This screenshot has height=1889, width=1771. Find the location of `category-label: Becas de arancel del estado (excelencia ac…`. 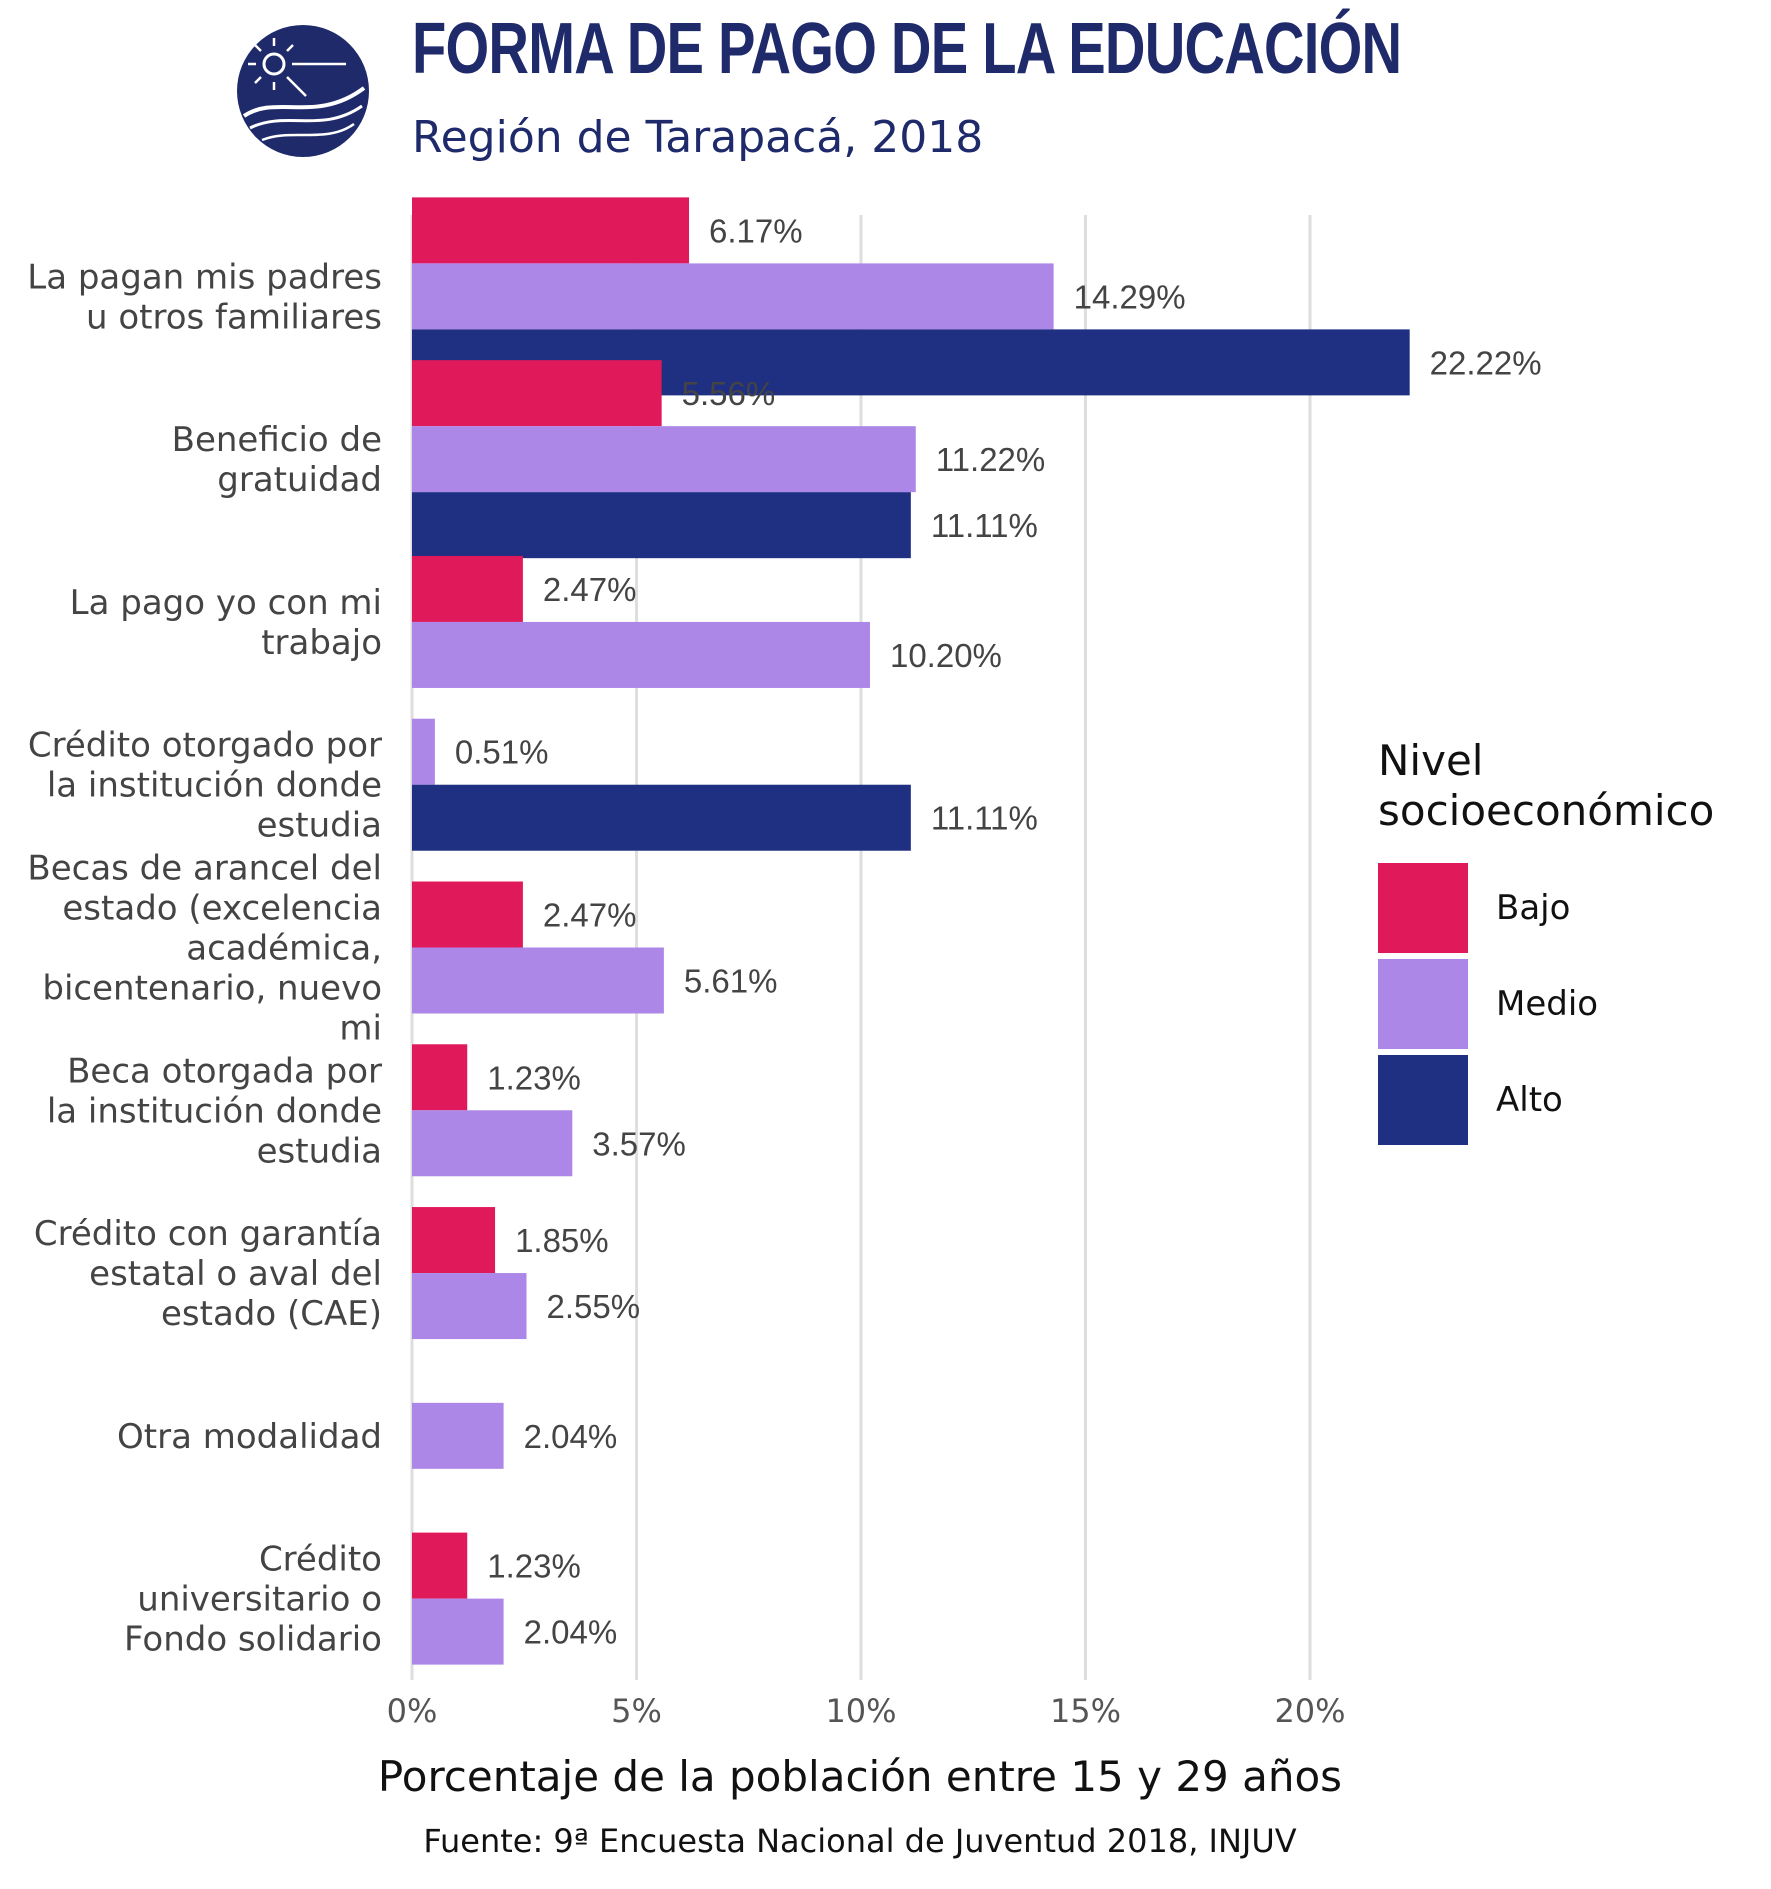

category-label: Becas de arancel del estado (excelencia ac… is located at coordinates (204, 949).